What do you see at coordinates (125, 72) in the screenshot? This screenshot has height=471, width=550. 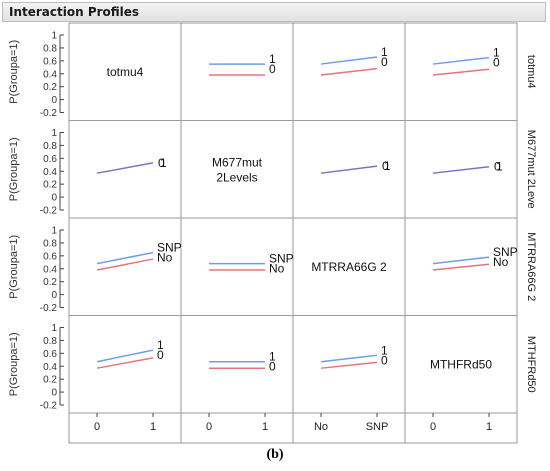 I see `diagonal-factor-label: totmu4` at bounding box center [125, 72].